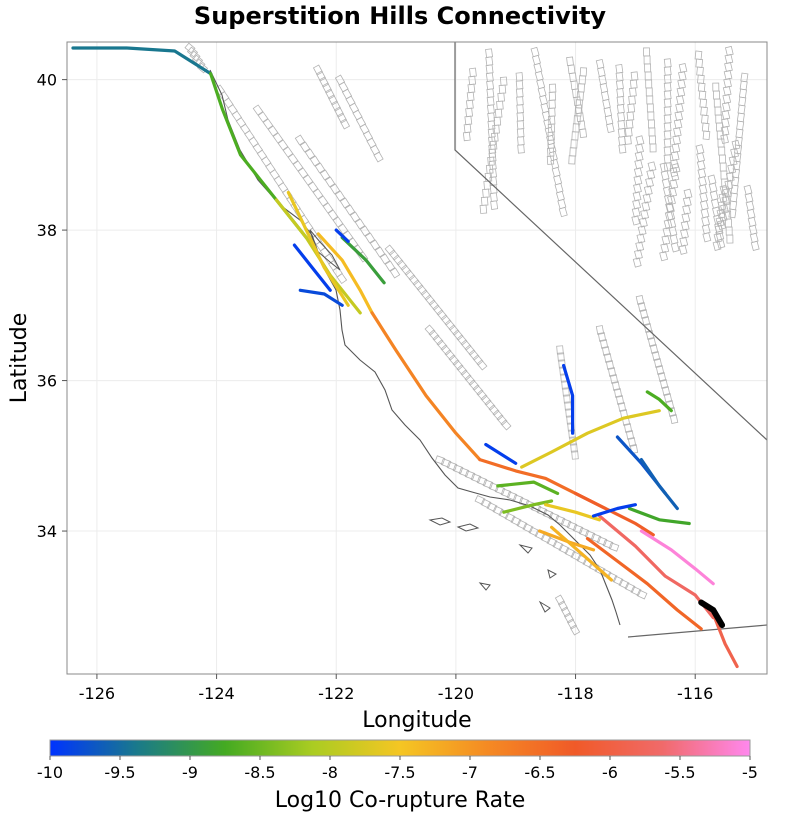  I want to click on colorbar-tick-label: -9.5, so click(119, 772).